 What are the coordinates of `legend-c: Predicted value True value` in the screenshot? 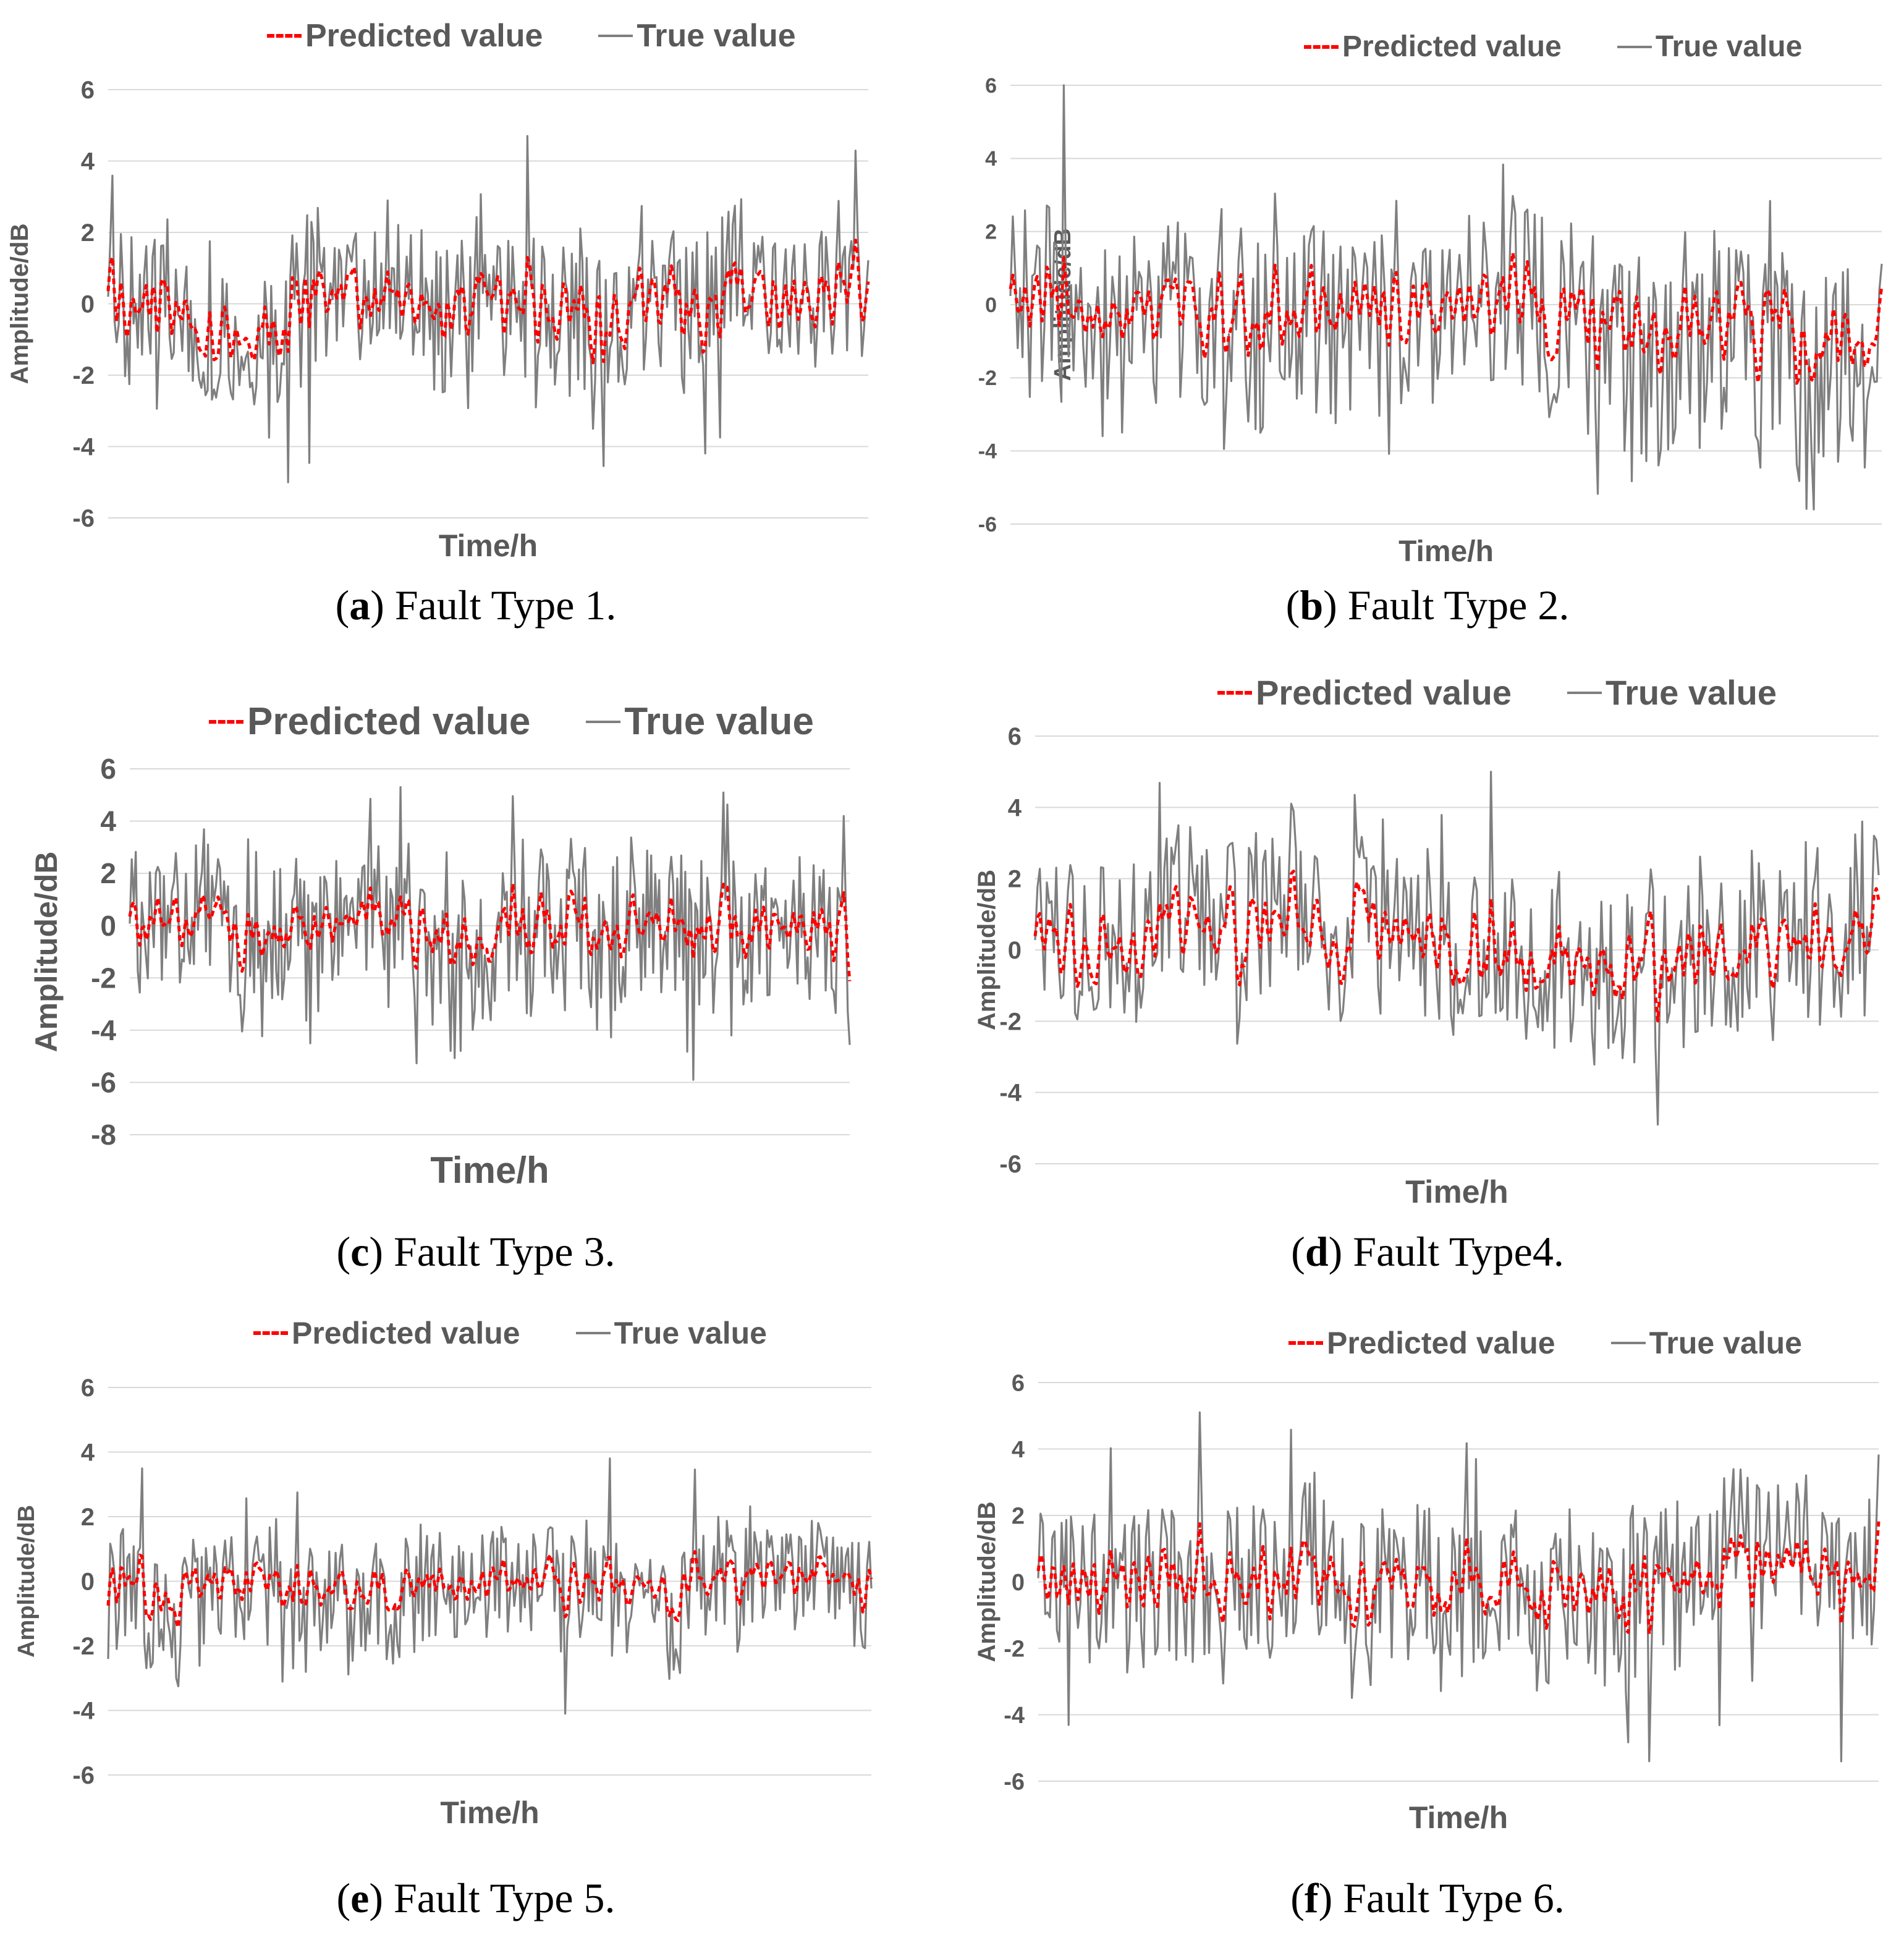 It's located at (511, 721).